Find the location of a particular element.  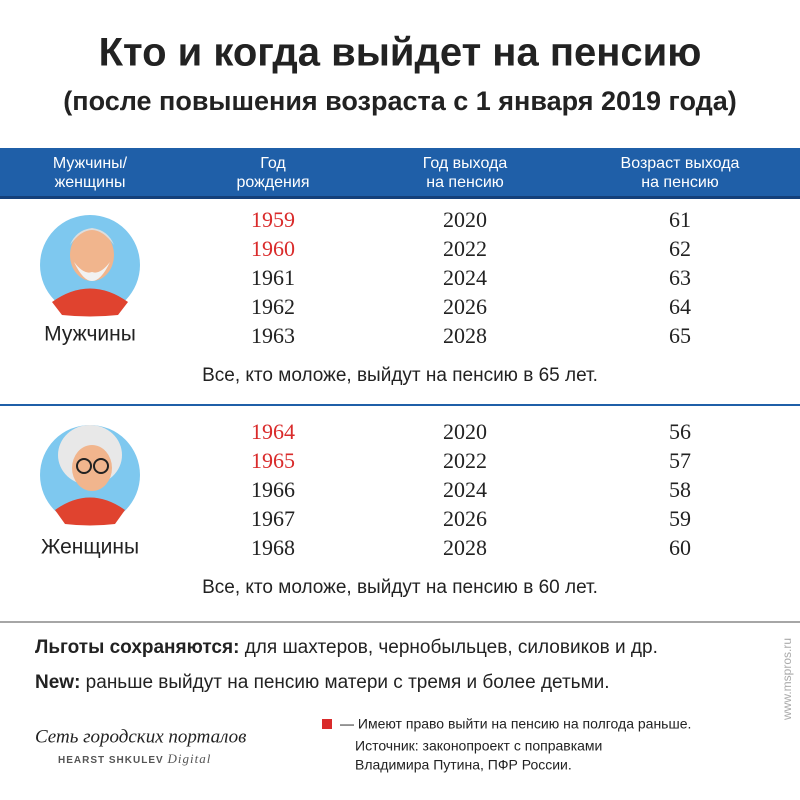

birth-year: 1962 is located at coordinates (273, 306).